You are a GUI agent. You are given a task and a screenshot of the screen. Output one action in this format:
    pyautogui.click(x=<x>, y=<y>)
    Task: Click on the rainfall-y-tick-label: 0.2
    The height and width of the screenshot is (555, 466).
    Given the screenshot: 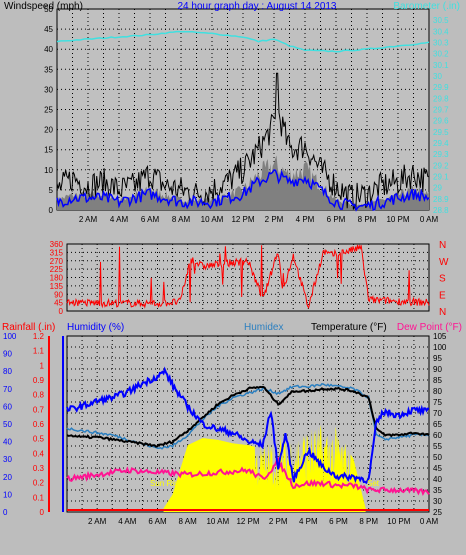 What is the action you would take?
    pyautogui.click(x=39, y=483)
    